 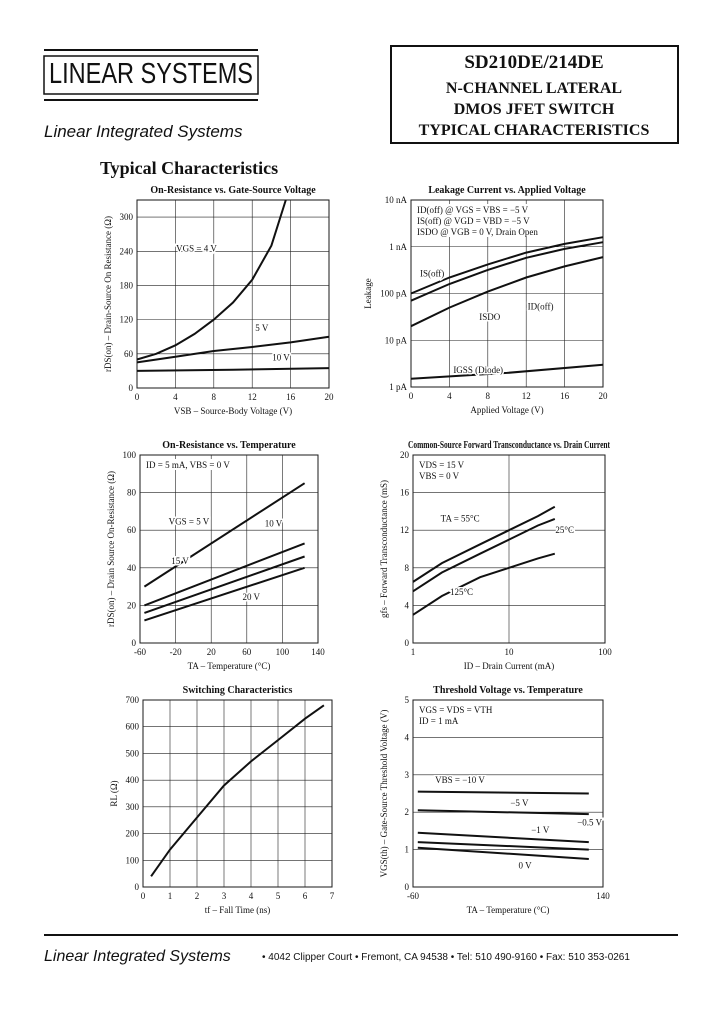 I want to click on series-label: 125°C, so click(x=461, y=592).